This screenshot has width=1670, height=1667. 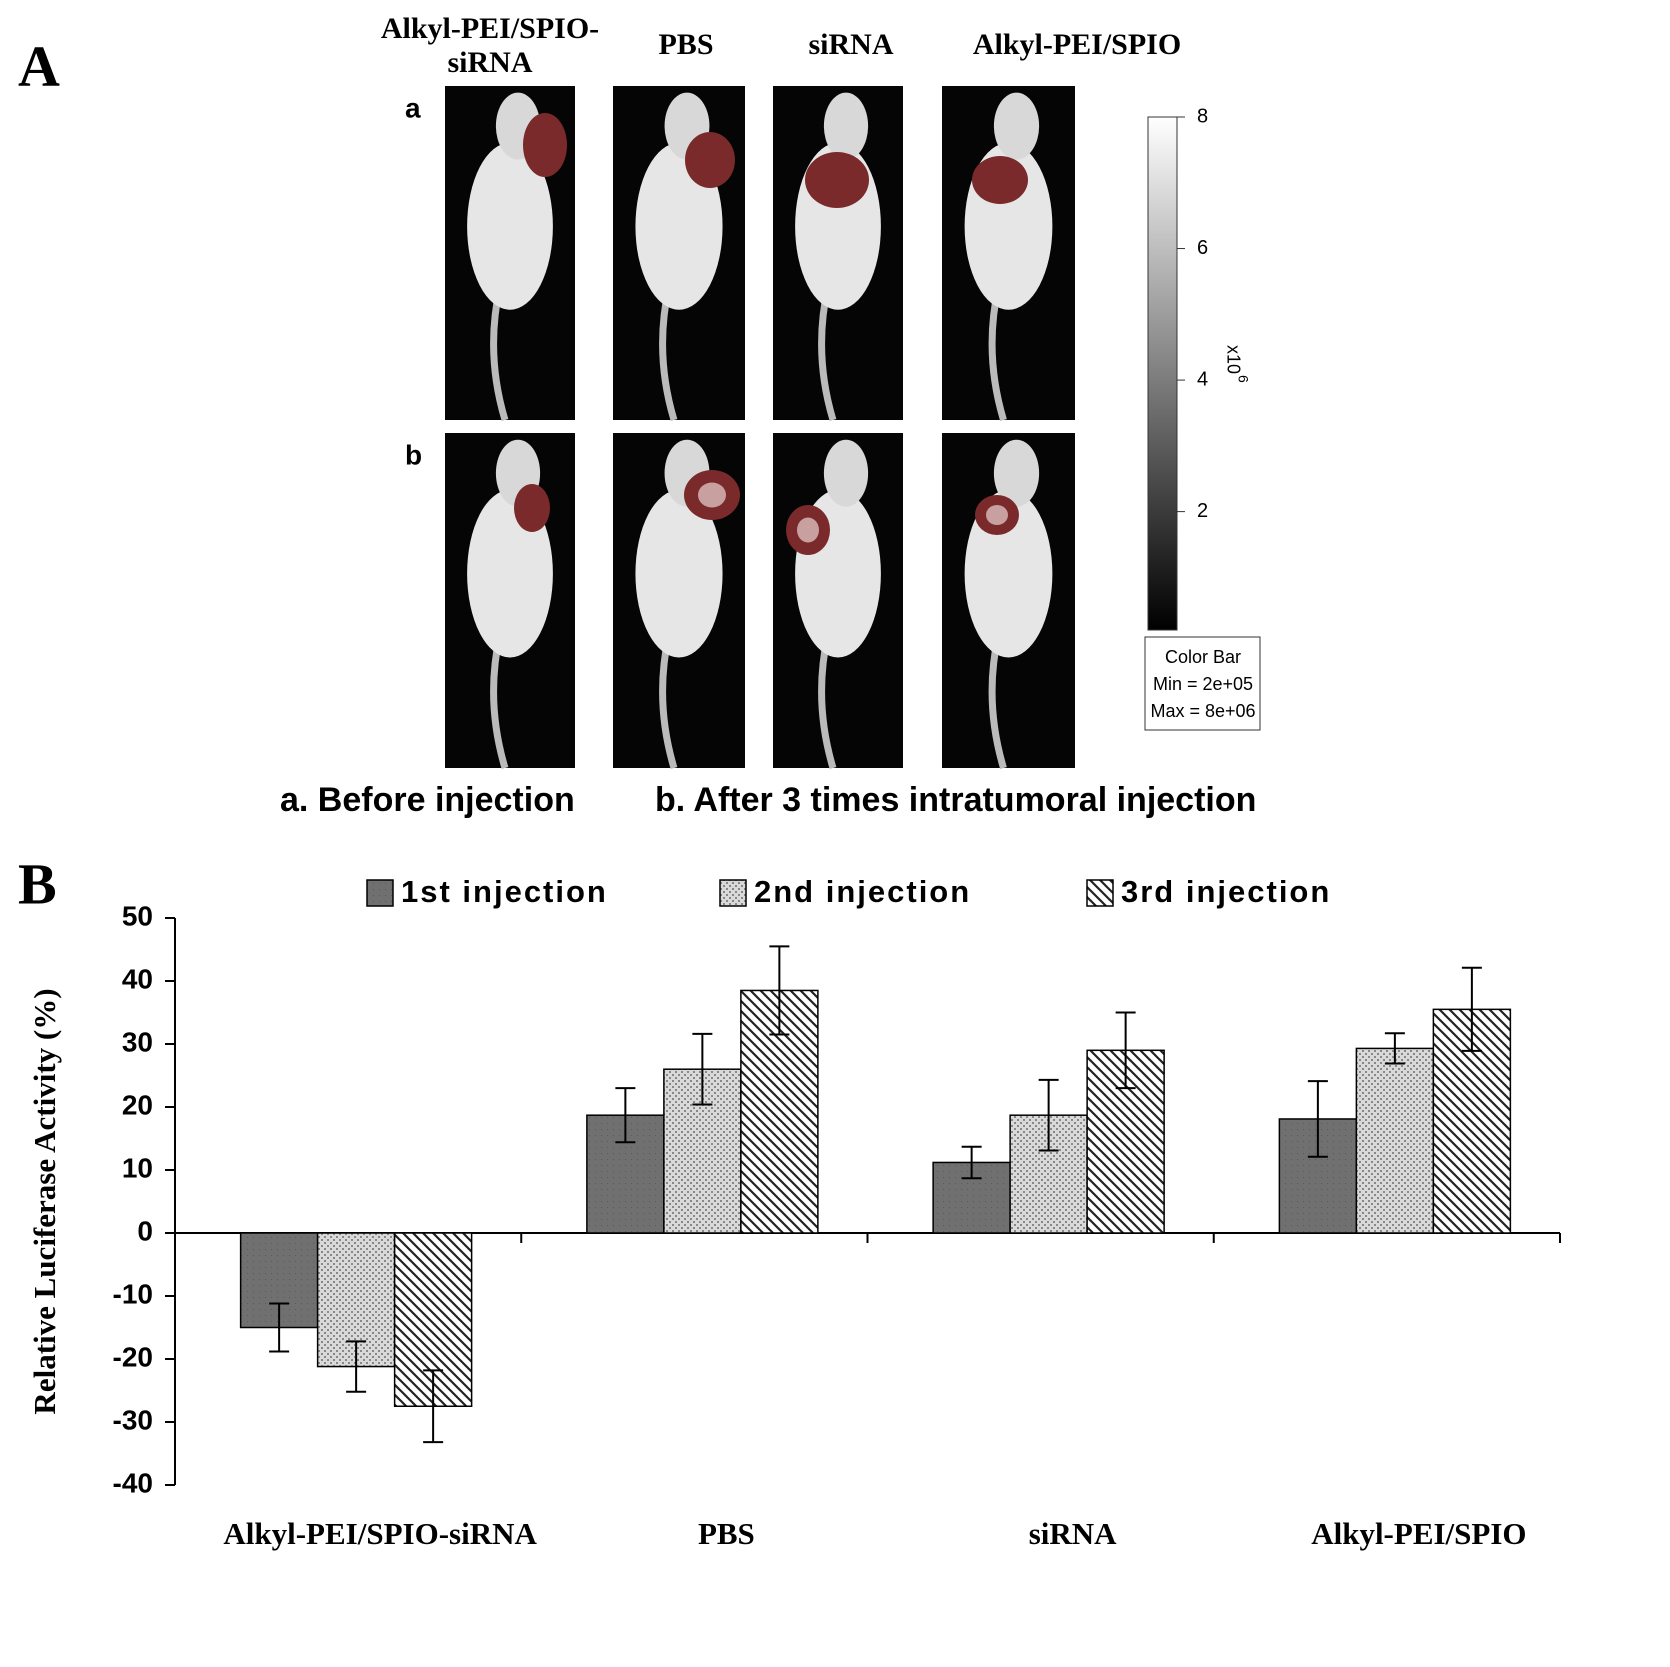 What do you see at coordinates (1077, 44) in the screenshot?
I see `column-label: Alkyl-PEI/SPIO` at bounding box center [1077, 44].